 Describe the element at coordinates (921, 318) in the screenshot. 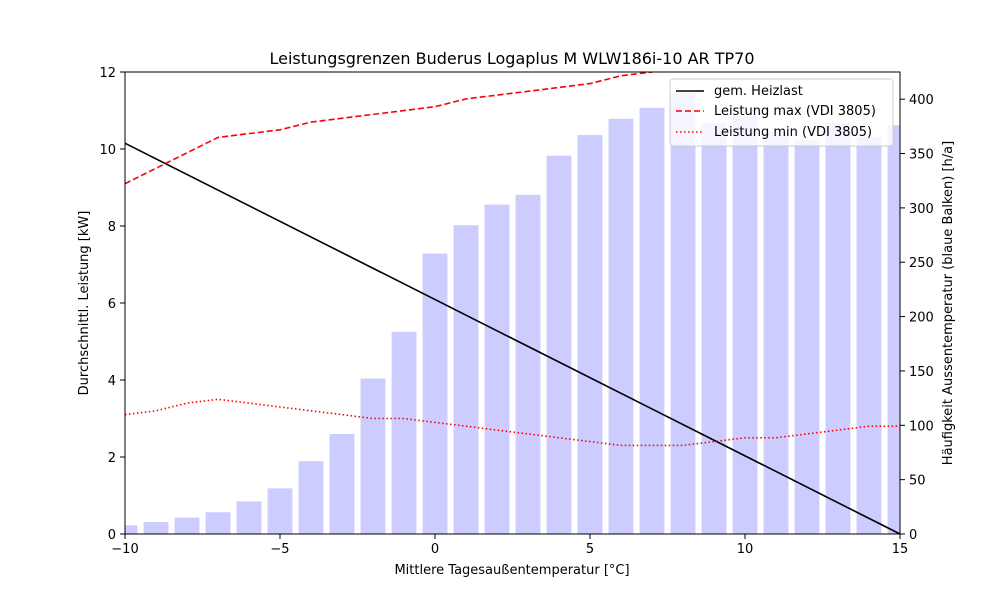

I see `y2-tick-label: 200` at that location.